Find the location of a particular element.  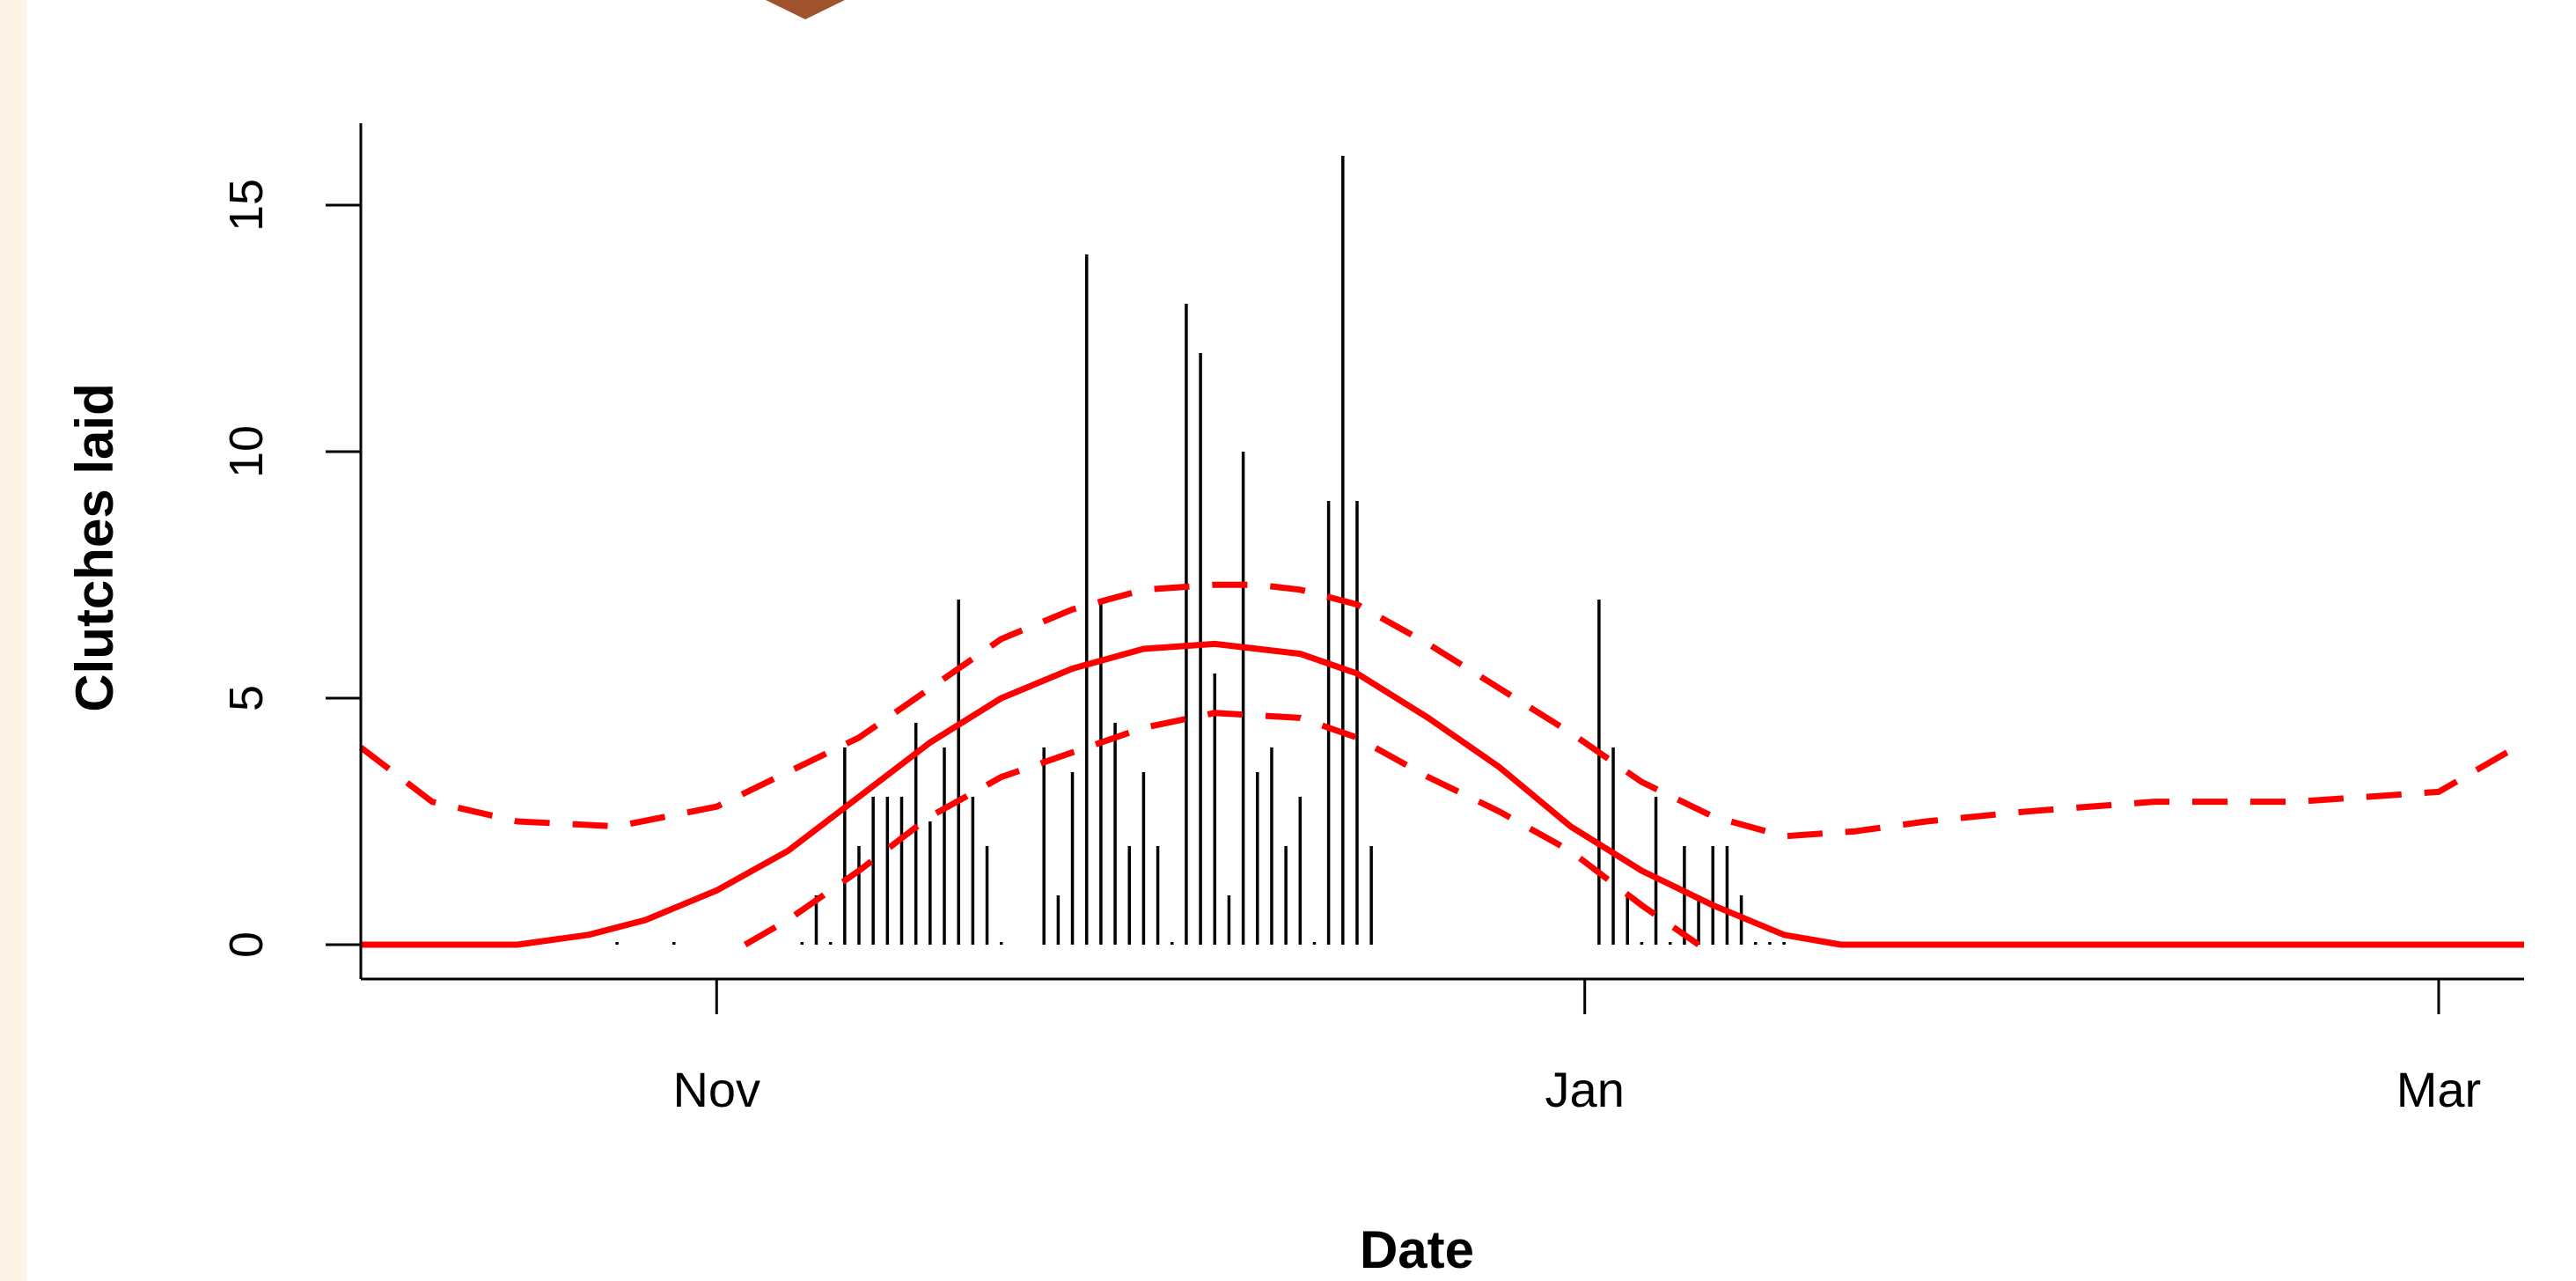

ornament-path is located at coordinates (805, 9).